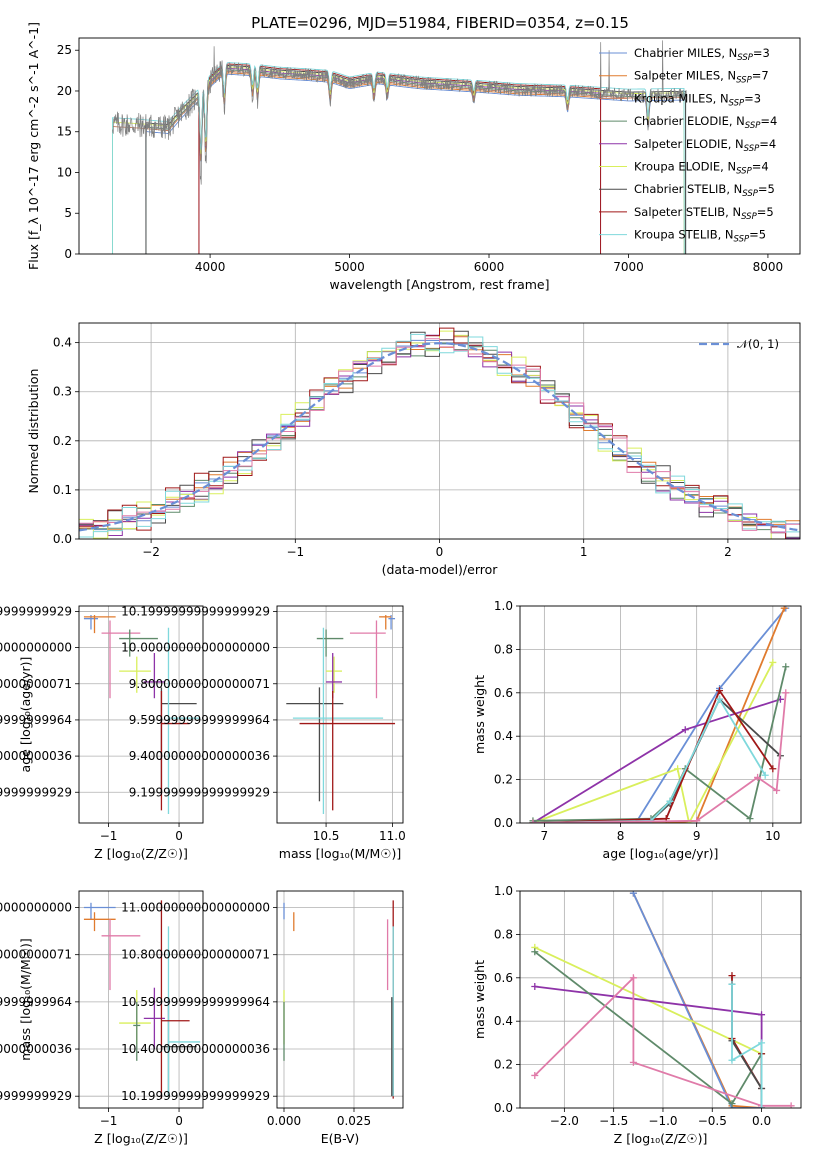 The image size is (819, 1170). What do you see at coordinates (33, 431) in the screenshot?
I see `y-axis-label: Normed distribution` at bounding box center [33, 431].